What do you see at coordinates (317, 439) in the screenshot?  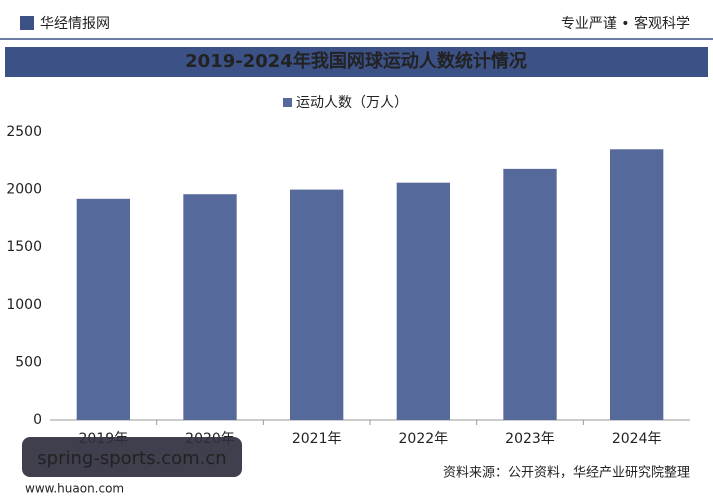 I see `x-tick-label: 2021年` at bounding box center [317, 439].